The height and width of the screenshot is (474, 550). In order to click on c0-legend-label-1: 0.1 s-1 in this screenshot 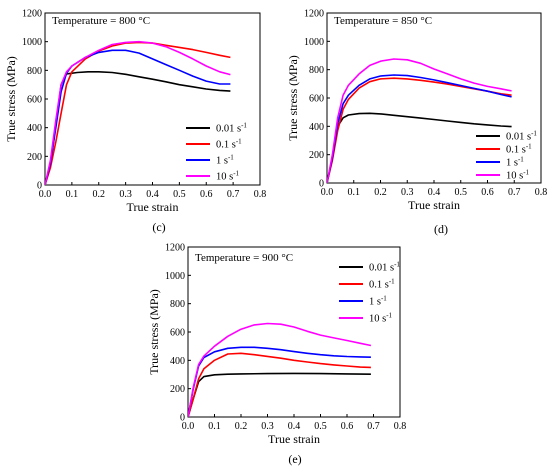, I will do `click(229, 144)`.